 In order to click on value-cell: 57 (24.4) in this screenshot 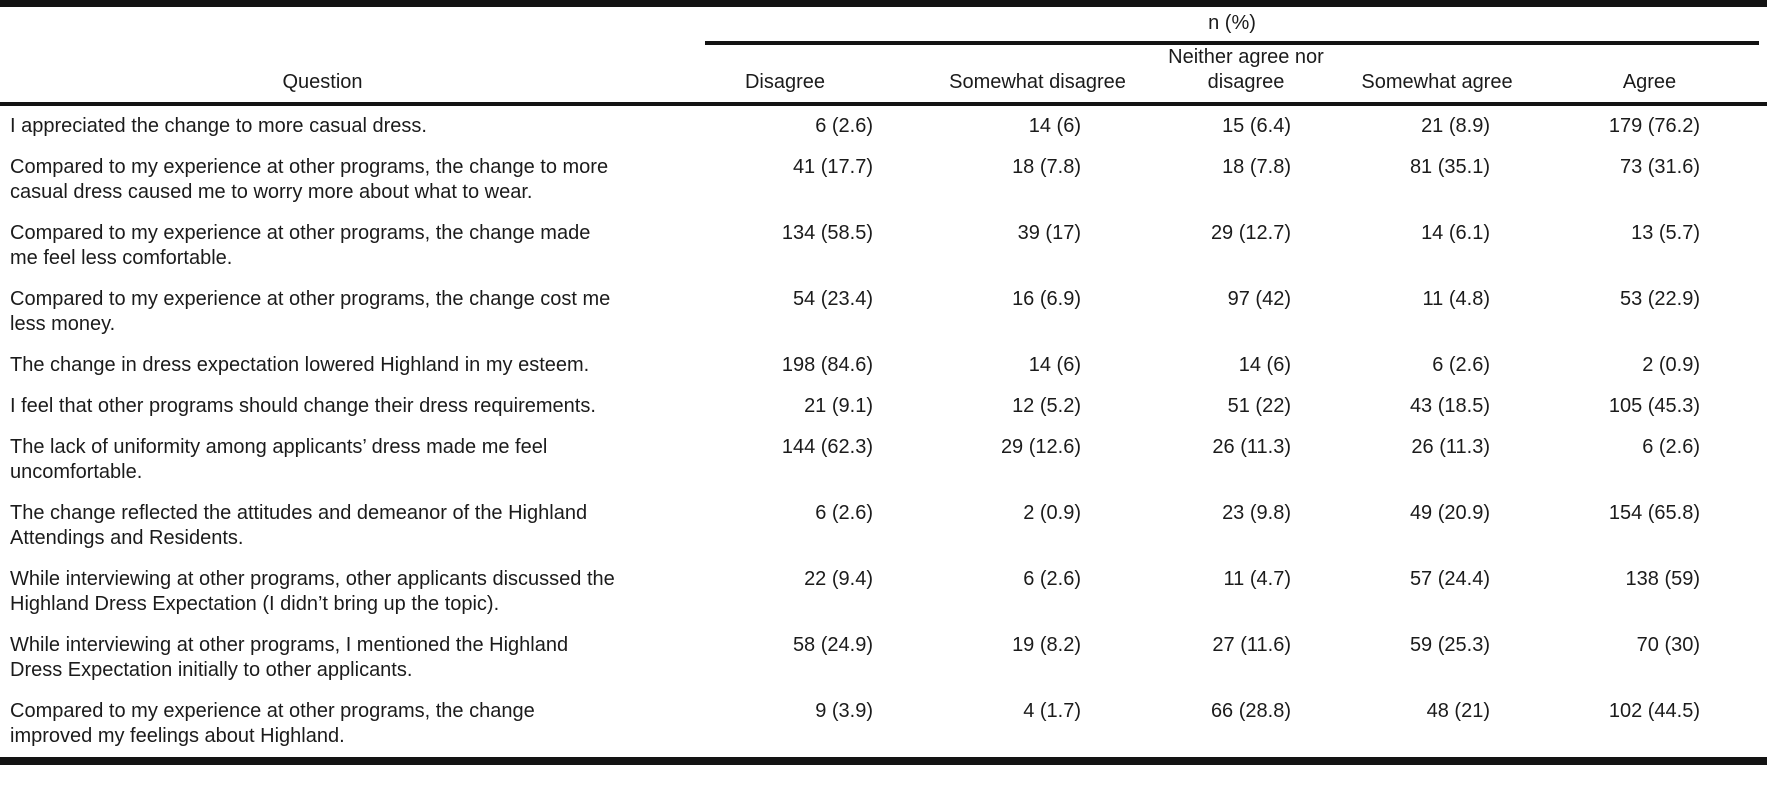, I will do `click(1449, 579)`.